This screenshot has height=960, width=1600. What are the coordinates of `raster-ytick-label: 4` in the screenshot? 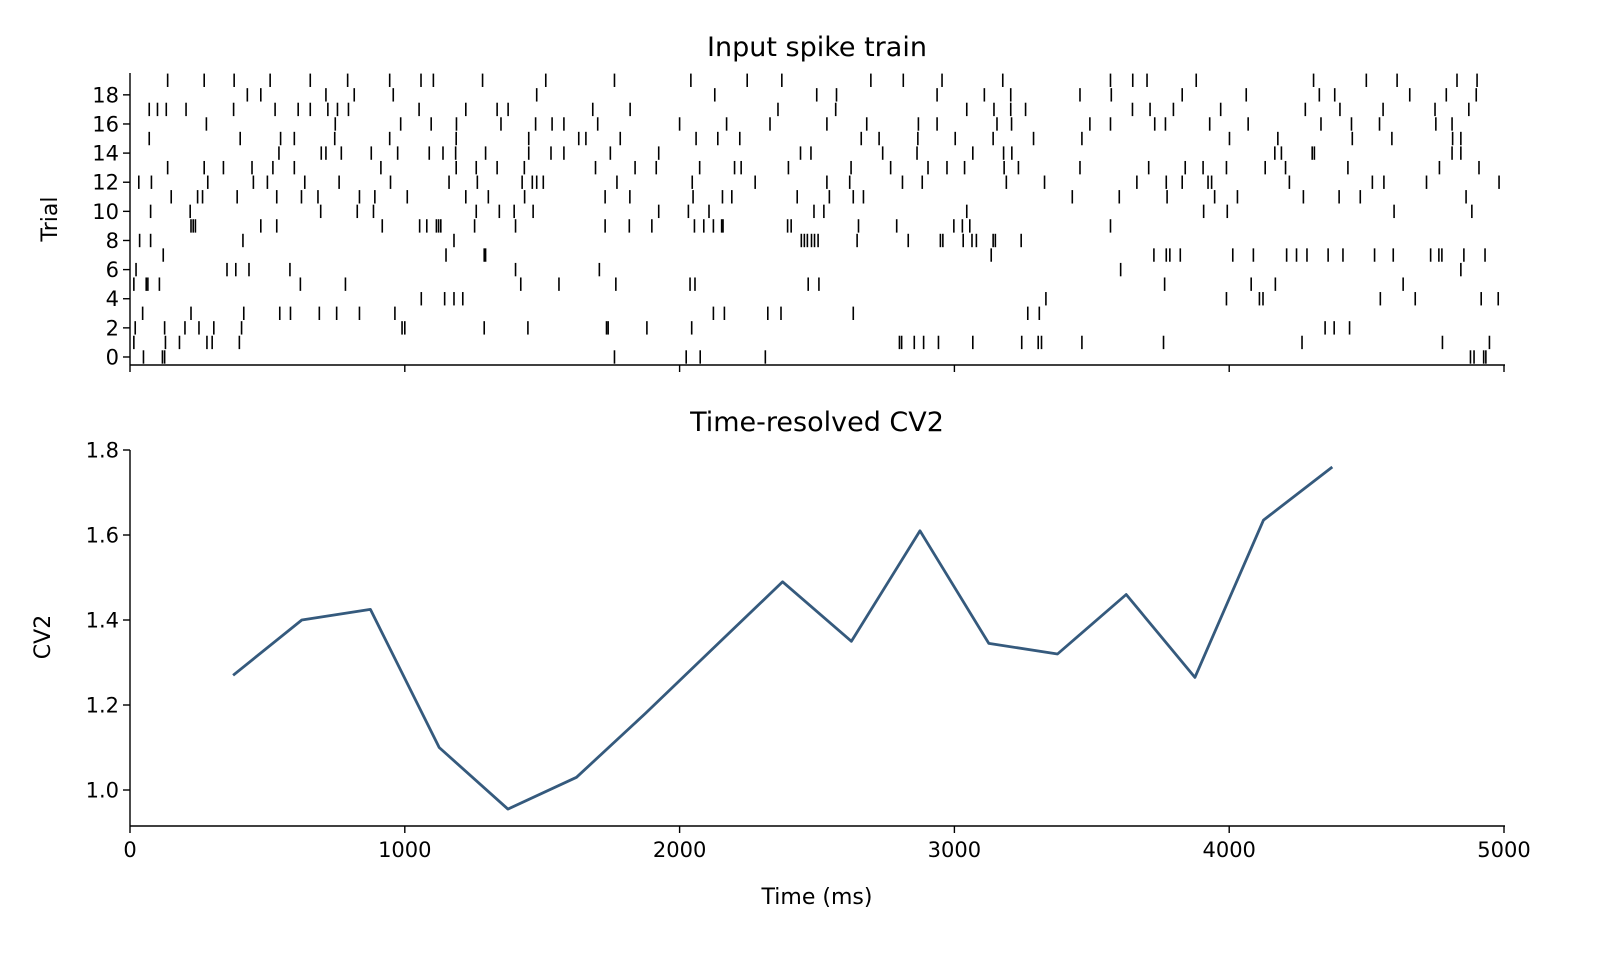 It's located at (112, 299).